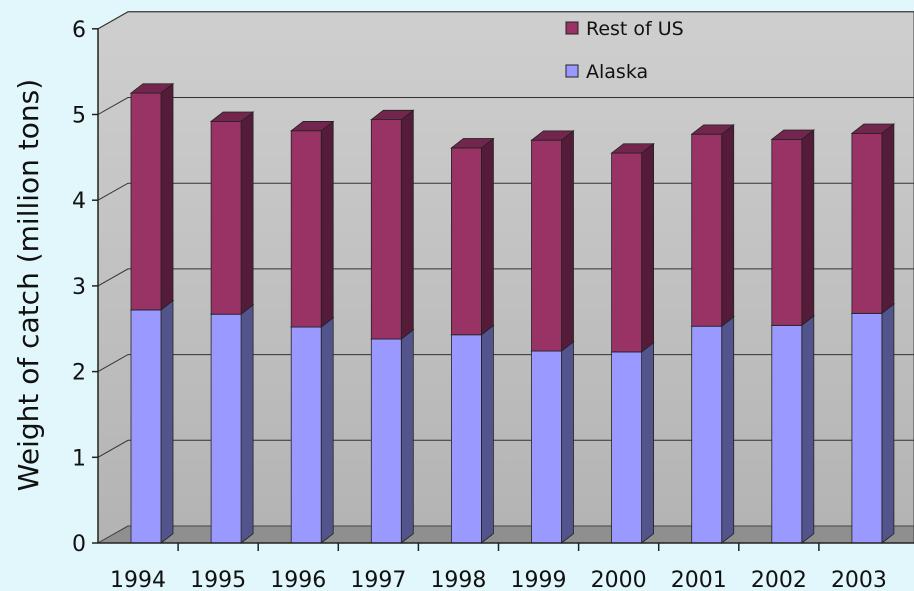 The image size is (914, 591). I want to click on x-tick-label: 1995, so click(218, 579).